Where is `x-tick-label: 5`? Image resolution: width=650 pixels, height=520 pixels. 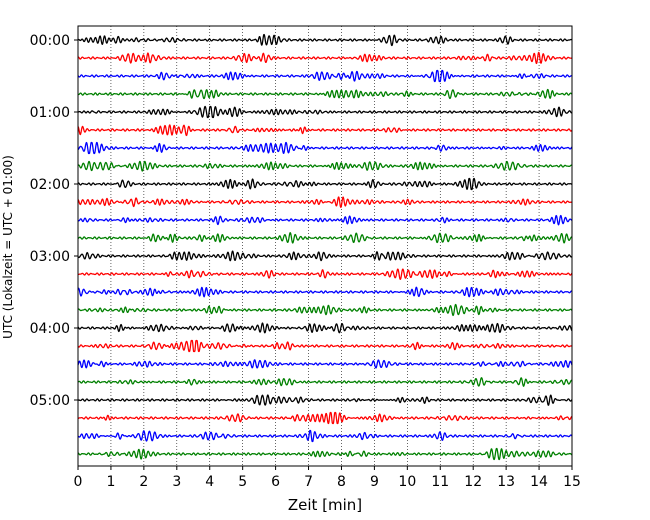
x-tick-label: 5 is located at coordinates (242, 482).